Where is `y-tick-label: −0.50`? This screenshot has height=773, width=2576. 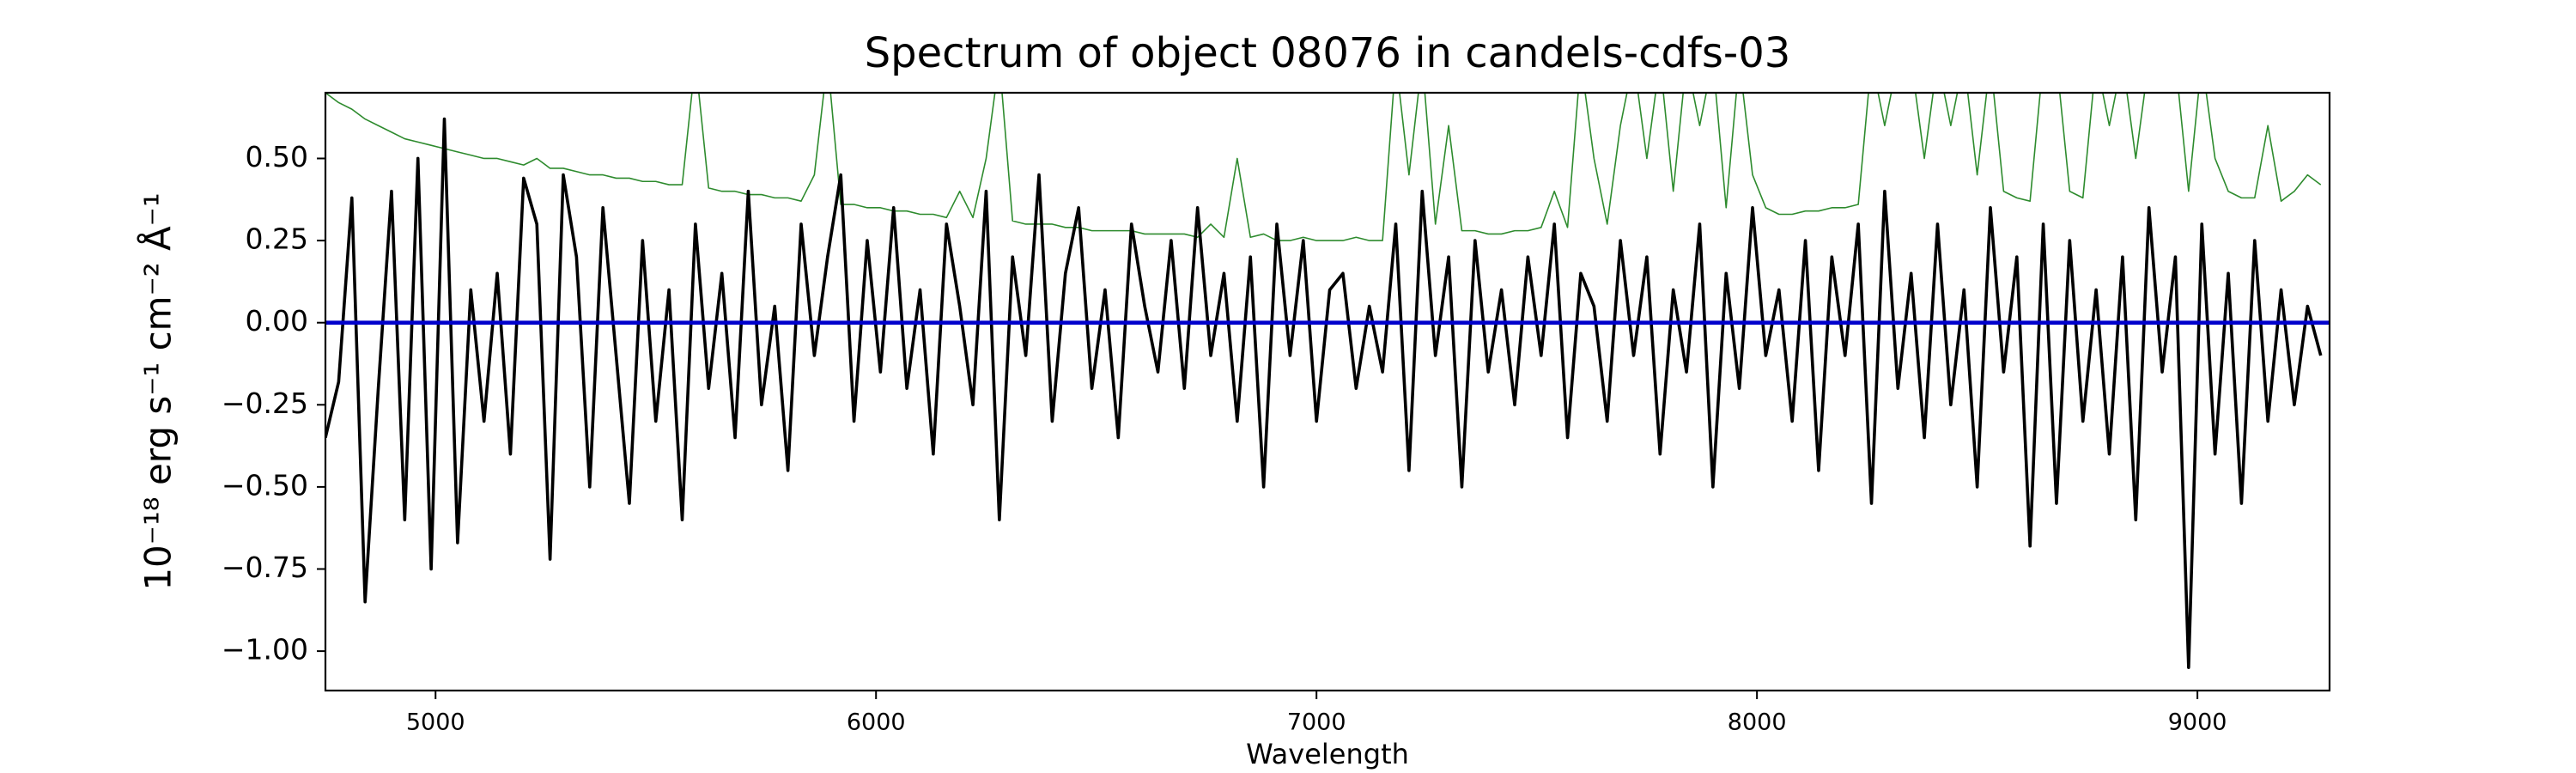 y-tick-label: −0.50 is located at coordinates (265, 485).